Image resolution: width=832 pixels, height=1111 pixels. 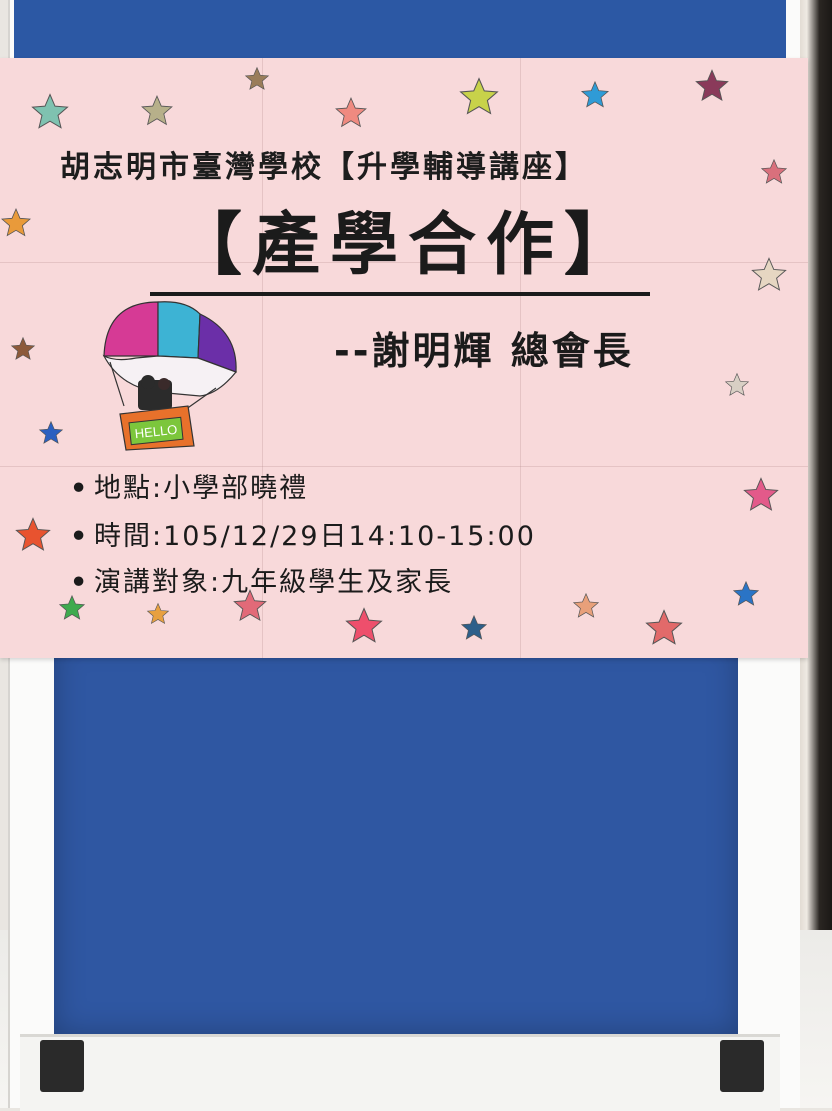 What do you see at coordinates (156, 431) in the screenshot?
I see `balloon-sign-text: HELLO` at bounding box center [156, 431].